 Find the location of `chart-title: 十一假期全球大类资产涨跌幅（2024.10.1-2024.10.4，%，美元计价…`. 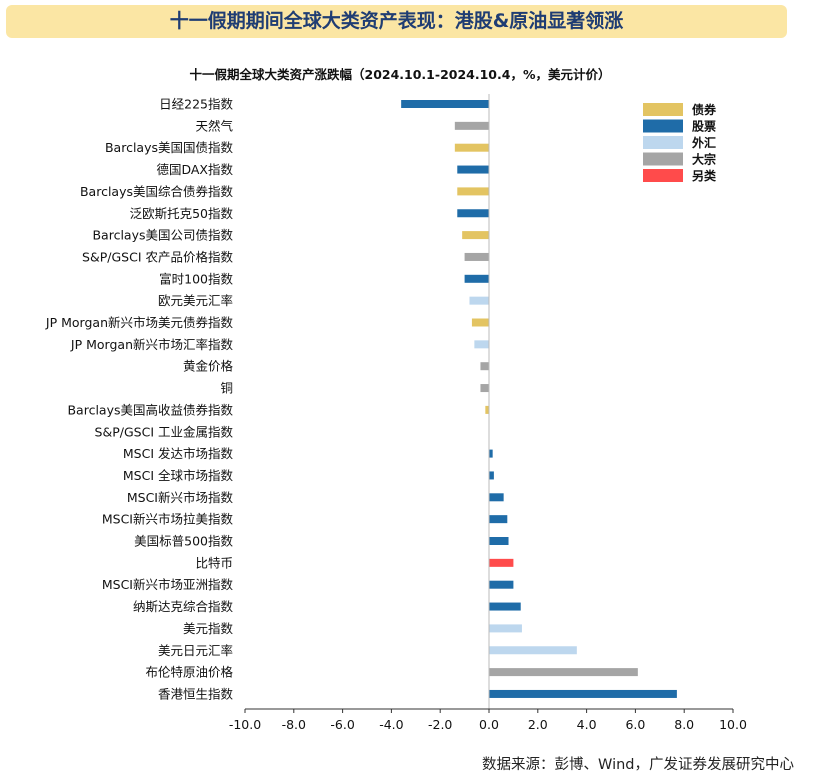

chart-title: 十一假期全球大类资产涨跌幅（2024.10.1-2024.10.4，%，美元计价… is located at coordinates (400, 74).